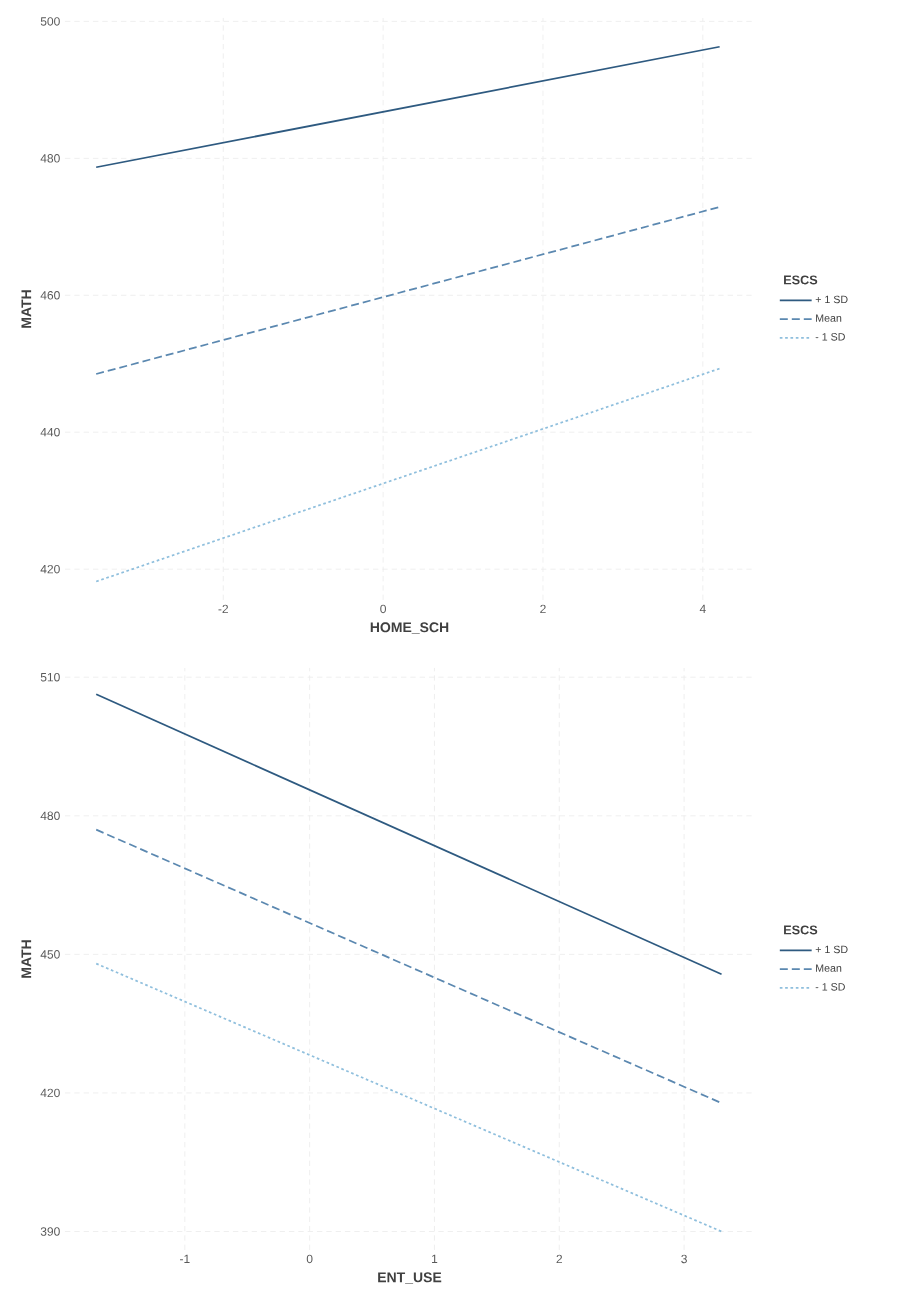 The image size is (901, 1309). What do you see at coordinates (185, 1258) in the screenshot?
I see `x-tick-label: -1` at bounding box center [185, 1258].